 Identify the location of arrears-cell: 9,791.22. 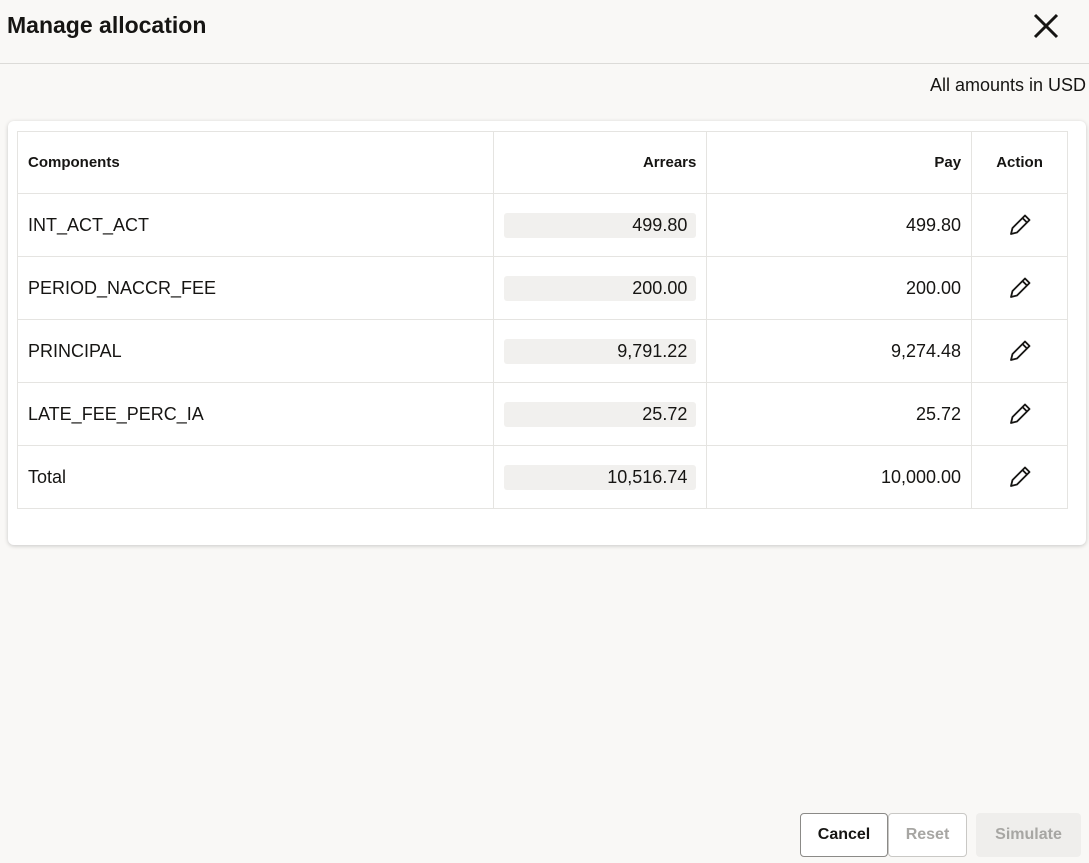
(600, 351).